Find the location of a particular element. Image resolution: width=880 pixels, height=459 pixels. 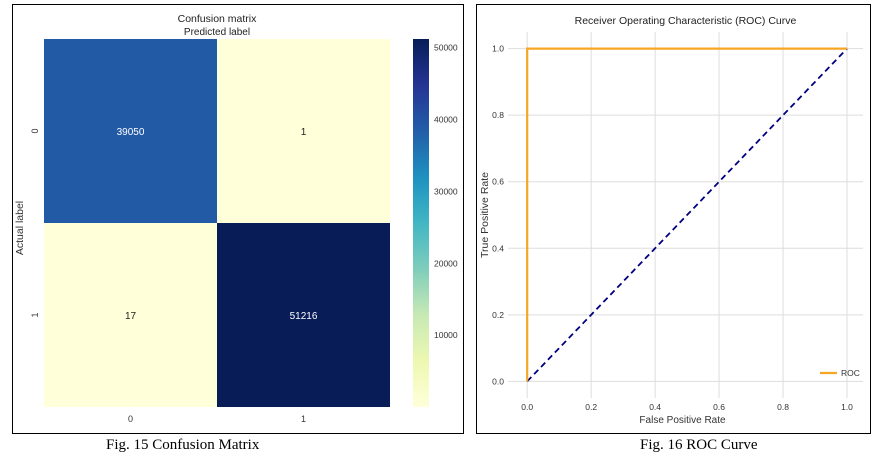

y-tick-label: 0.4 is located at coordinates (498, 248).